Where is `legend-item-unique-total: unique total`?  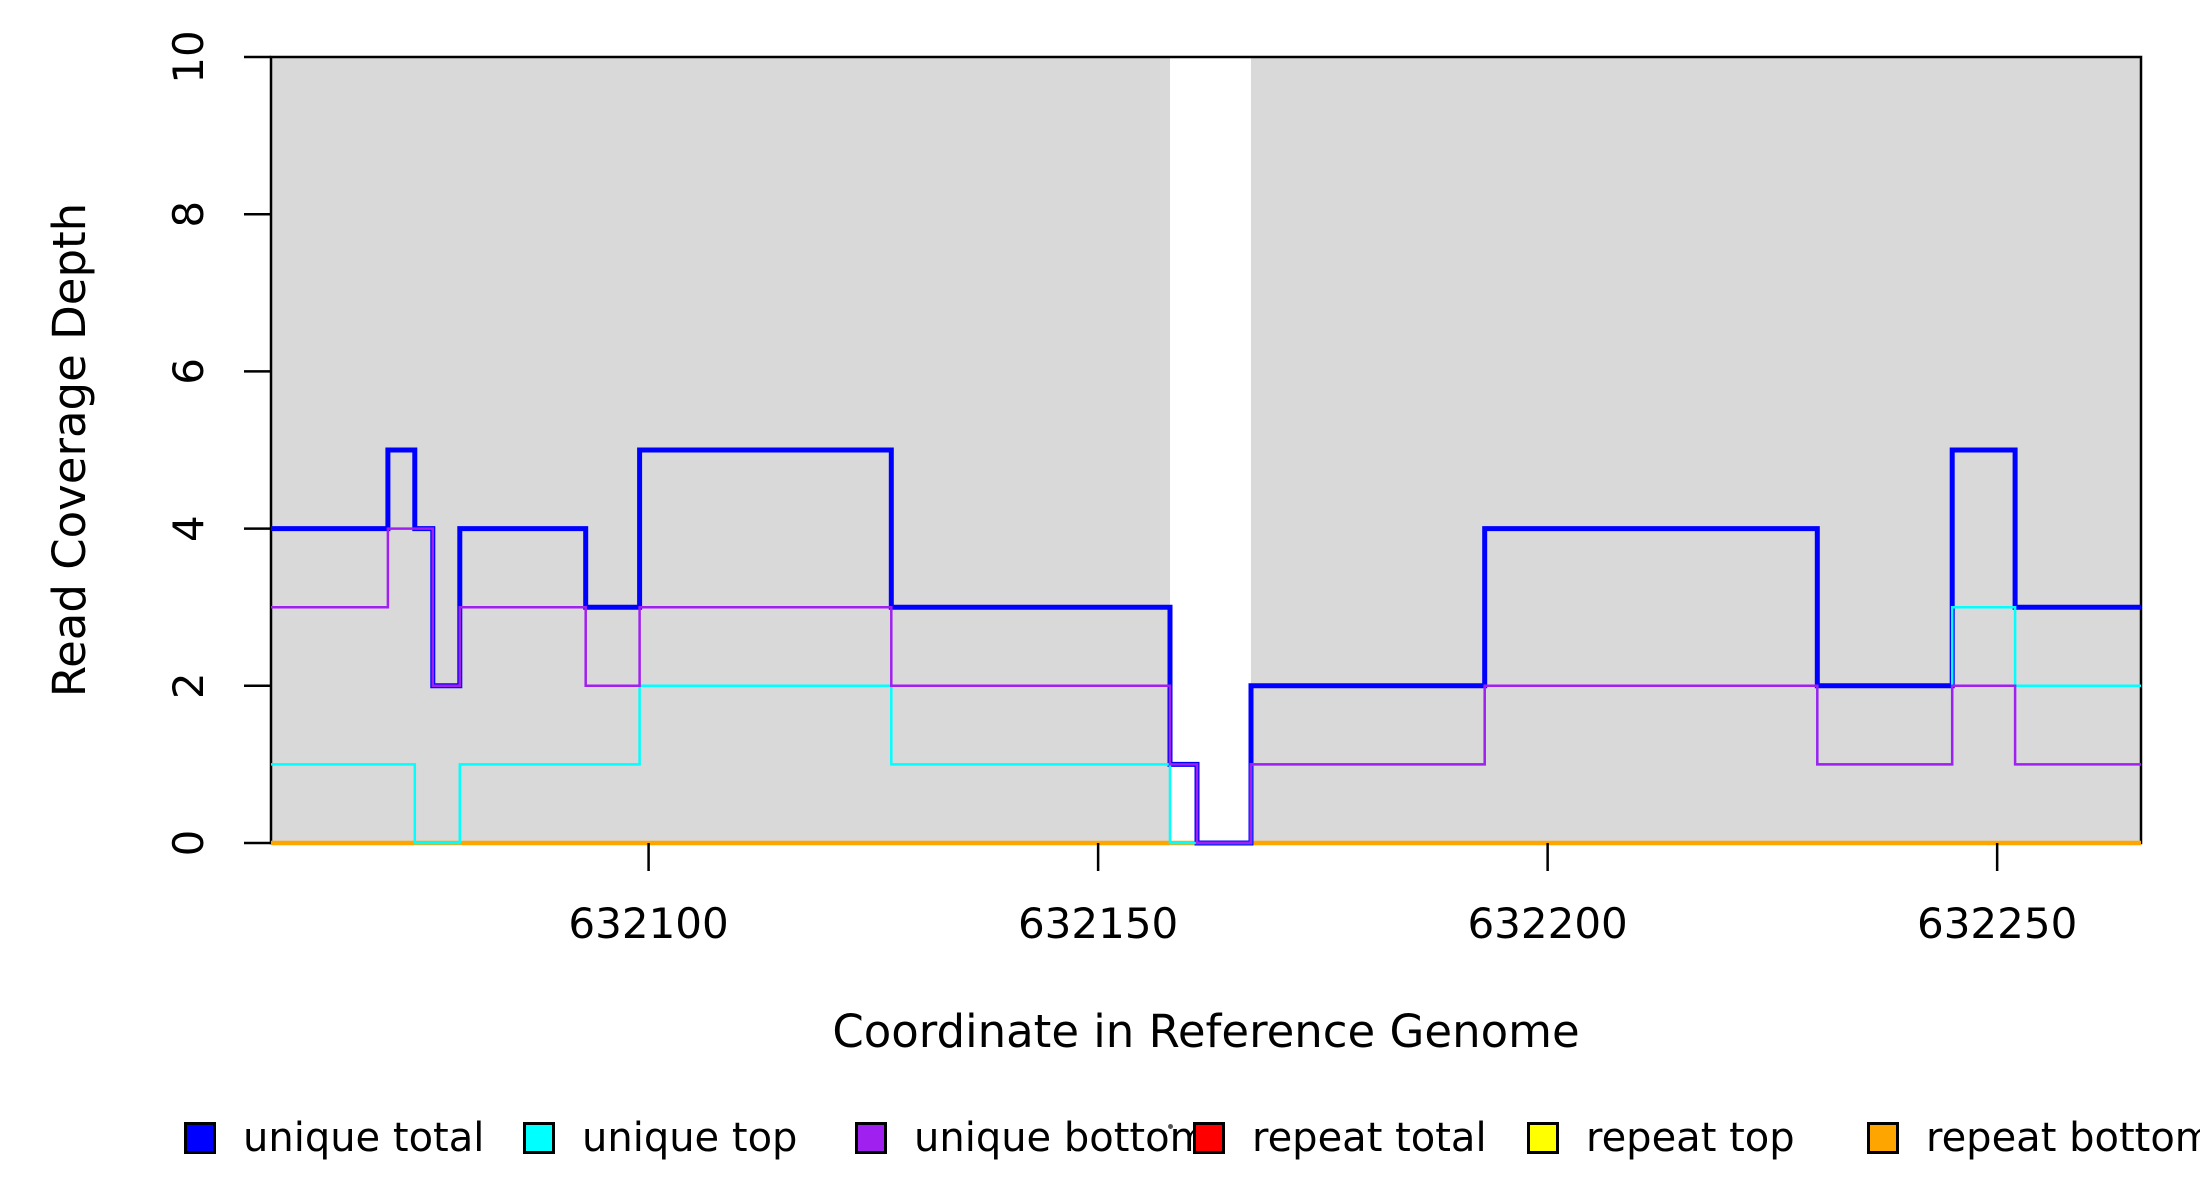
legend-item-unique-total: unique total is located at coordinates (334, 1138).